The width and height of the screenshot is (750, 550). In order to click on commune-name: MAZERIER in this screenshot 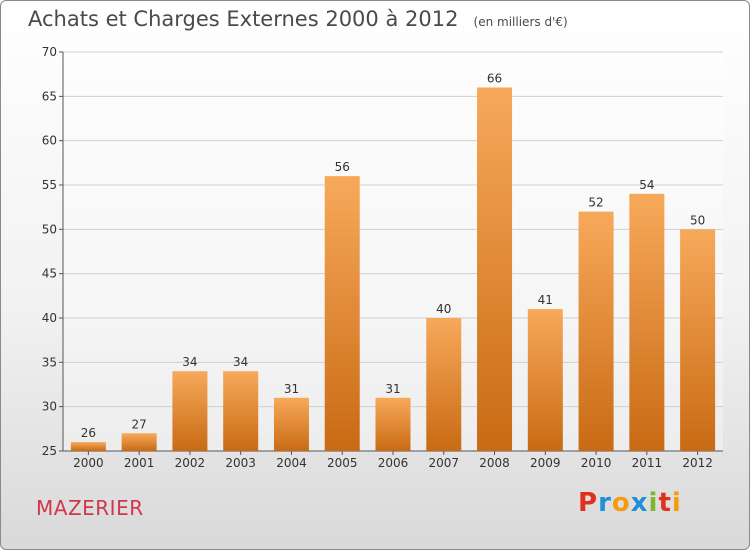, I will do `click(90, 508)`.